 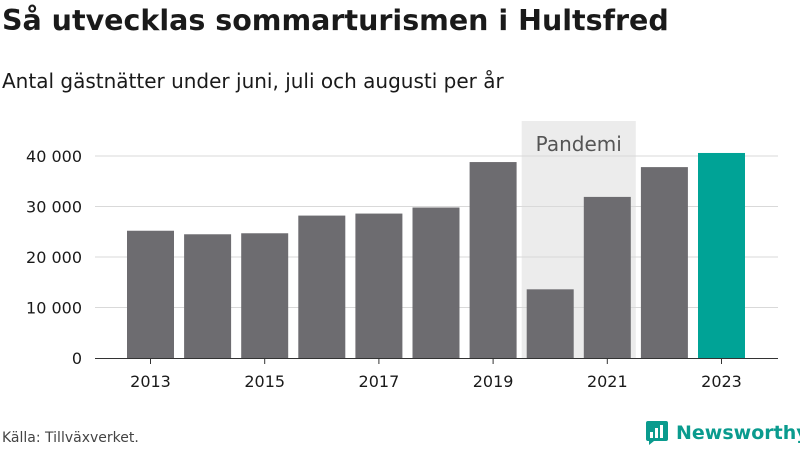 I want to click on bar-2016, so click(x=322, y=286).